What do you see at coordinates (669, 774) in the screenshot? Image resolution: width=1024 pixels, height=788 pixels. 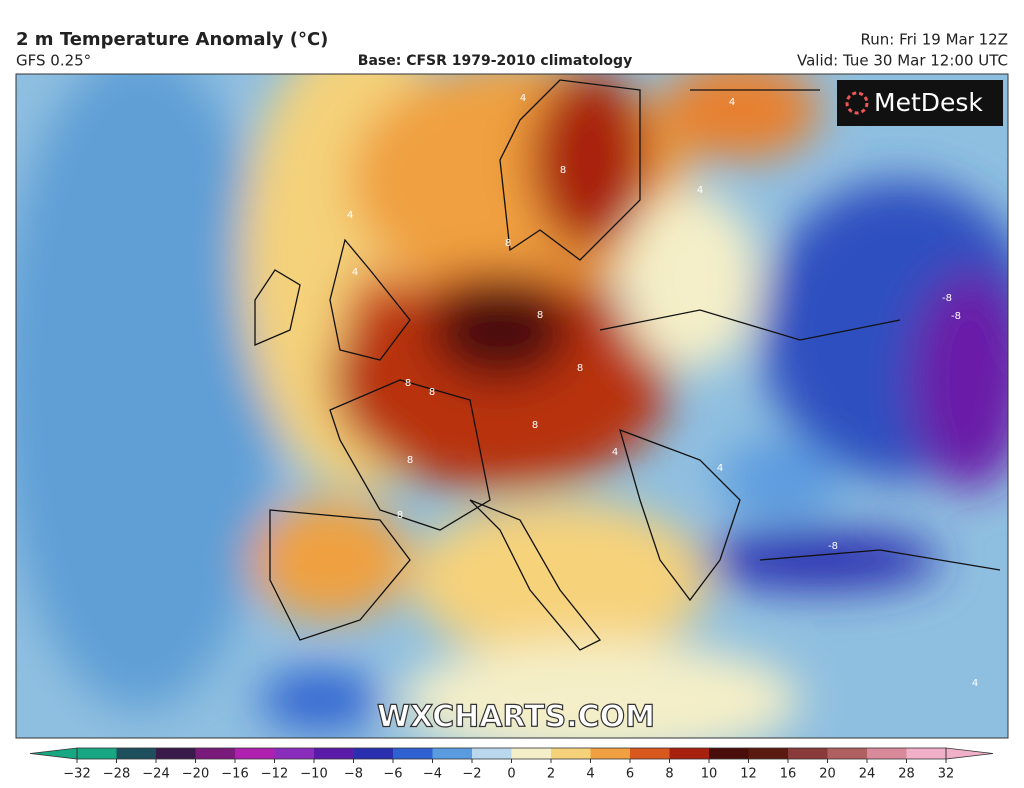 I see `colorbar-tick-label: 8` at bounding box center [669, 774].